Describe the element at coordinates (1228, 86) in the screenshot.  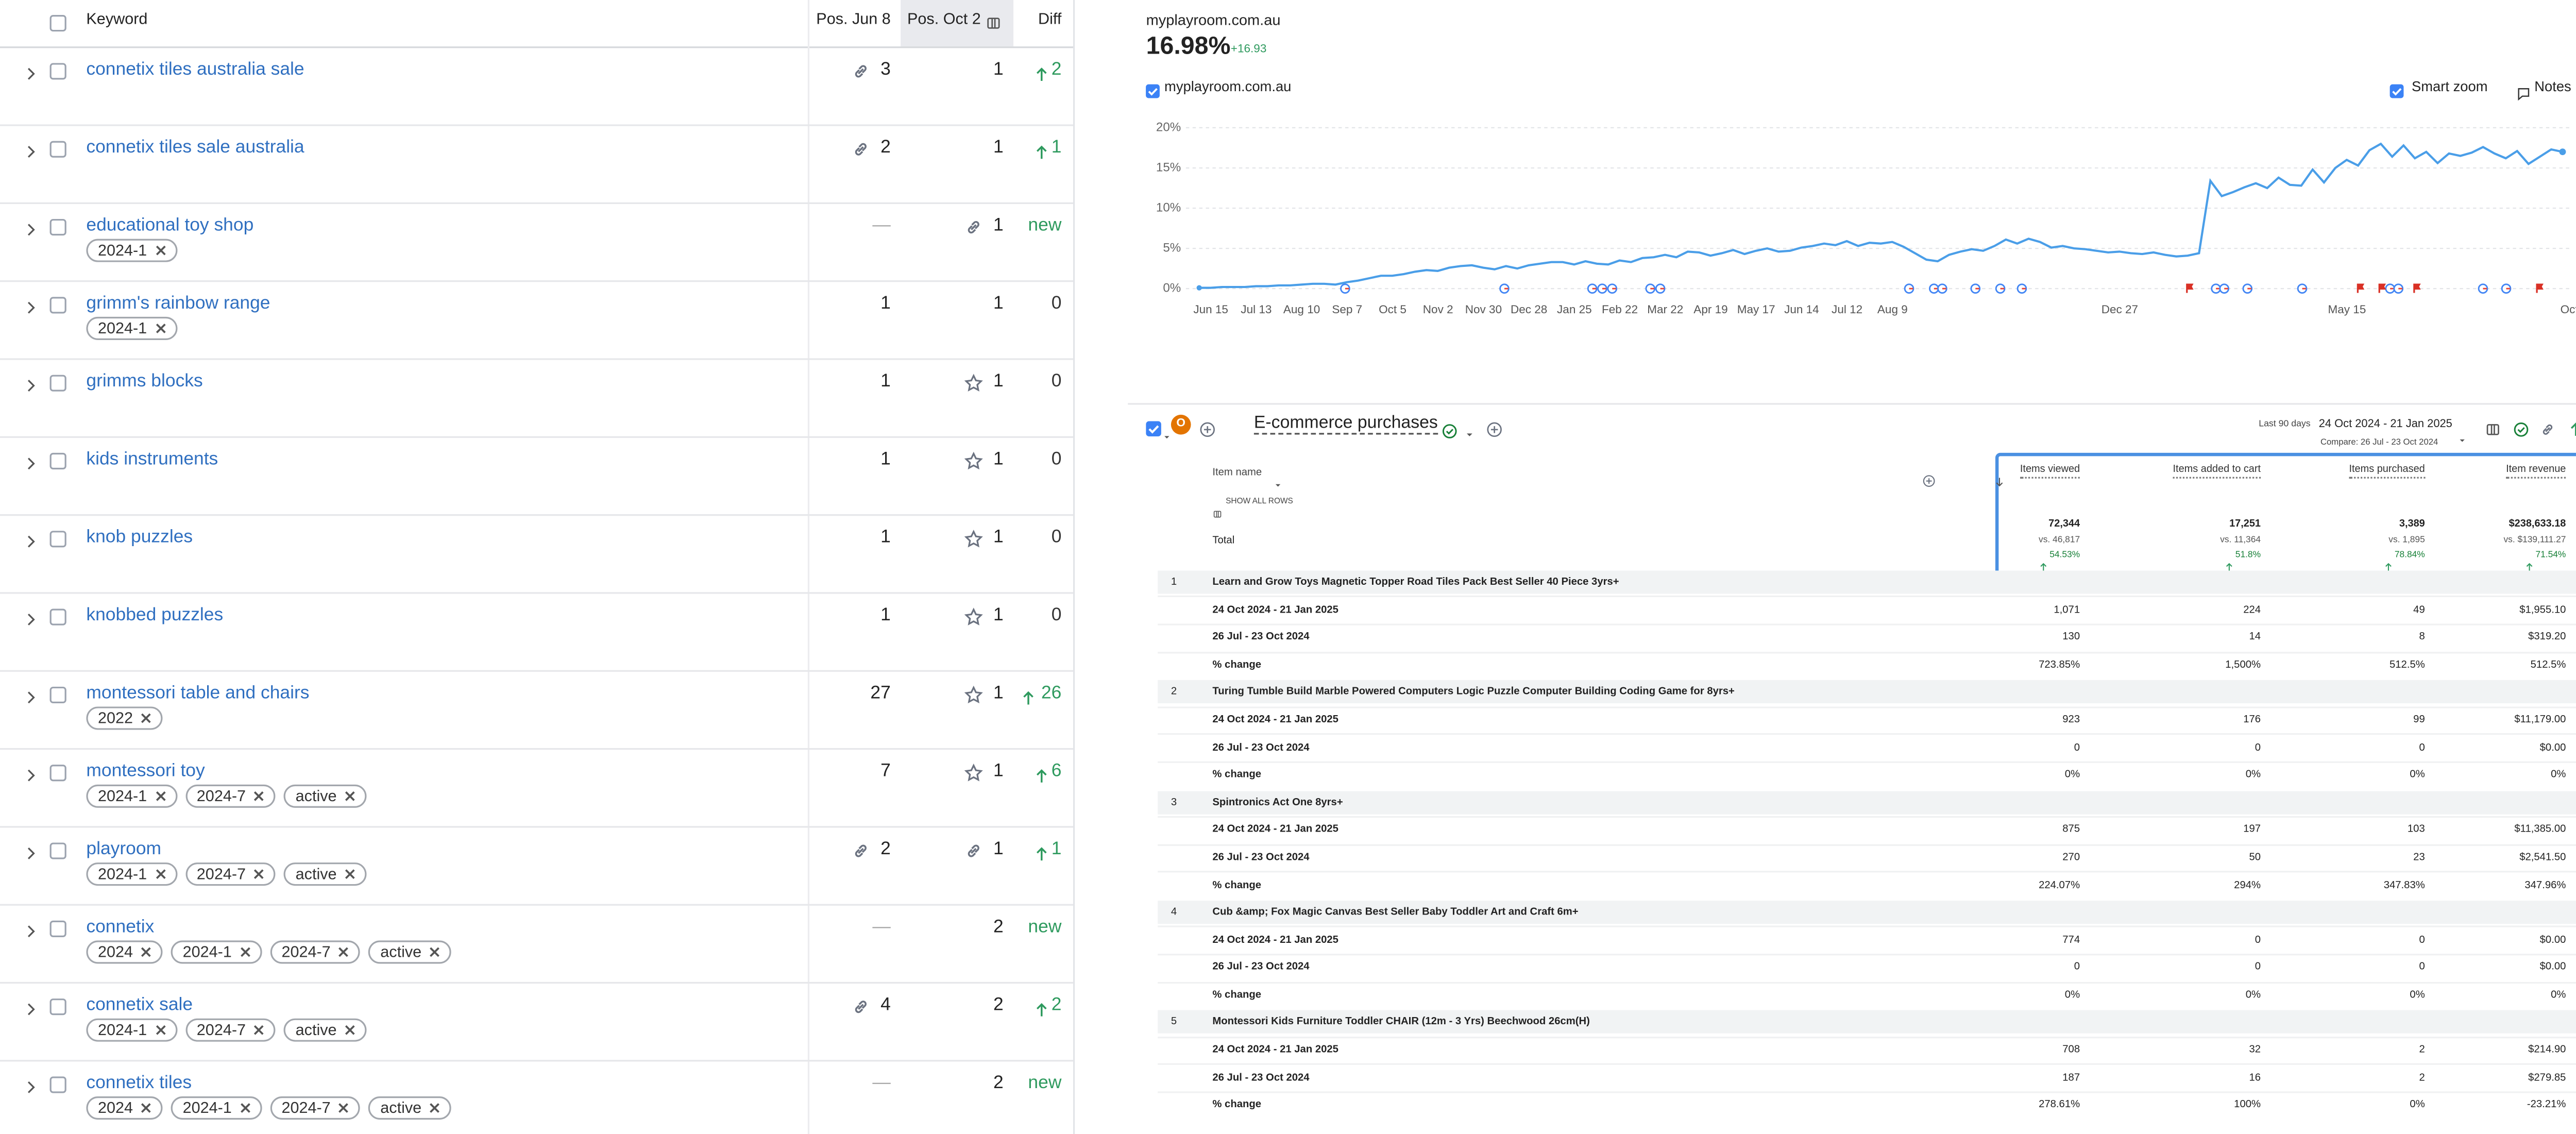
I see `legend-label: myplayroom.com.au` at that location.